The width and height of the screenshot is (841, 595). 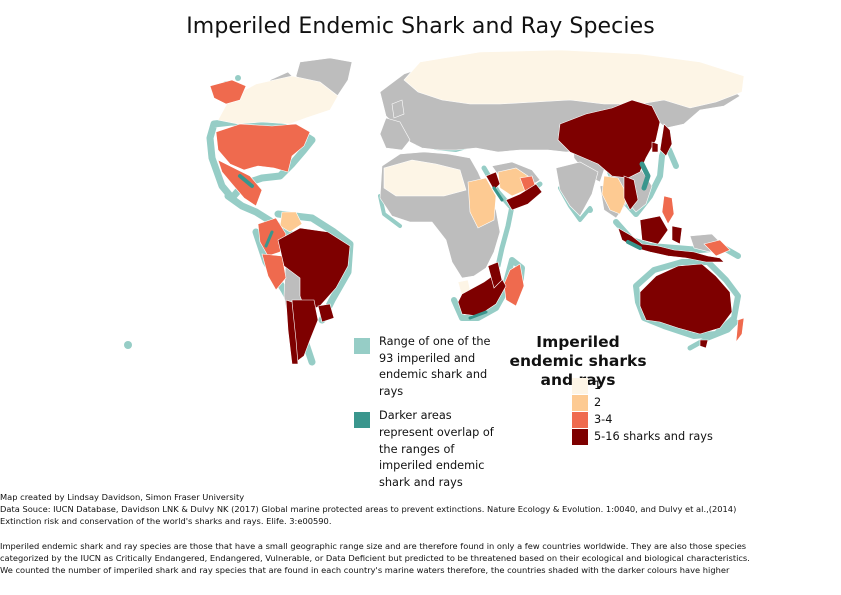 I want to click on uruguay, so click(x=326, y=313).